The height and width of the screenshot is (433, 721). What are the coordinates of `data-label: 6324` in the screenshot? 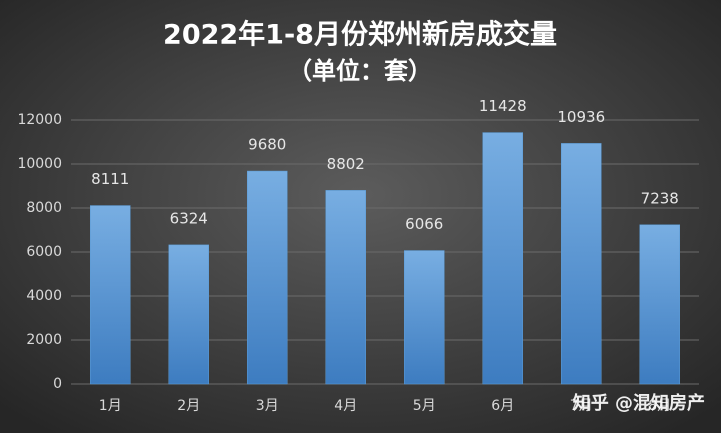 It's located at (189, 218).